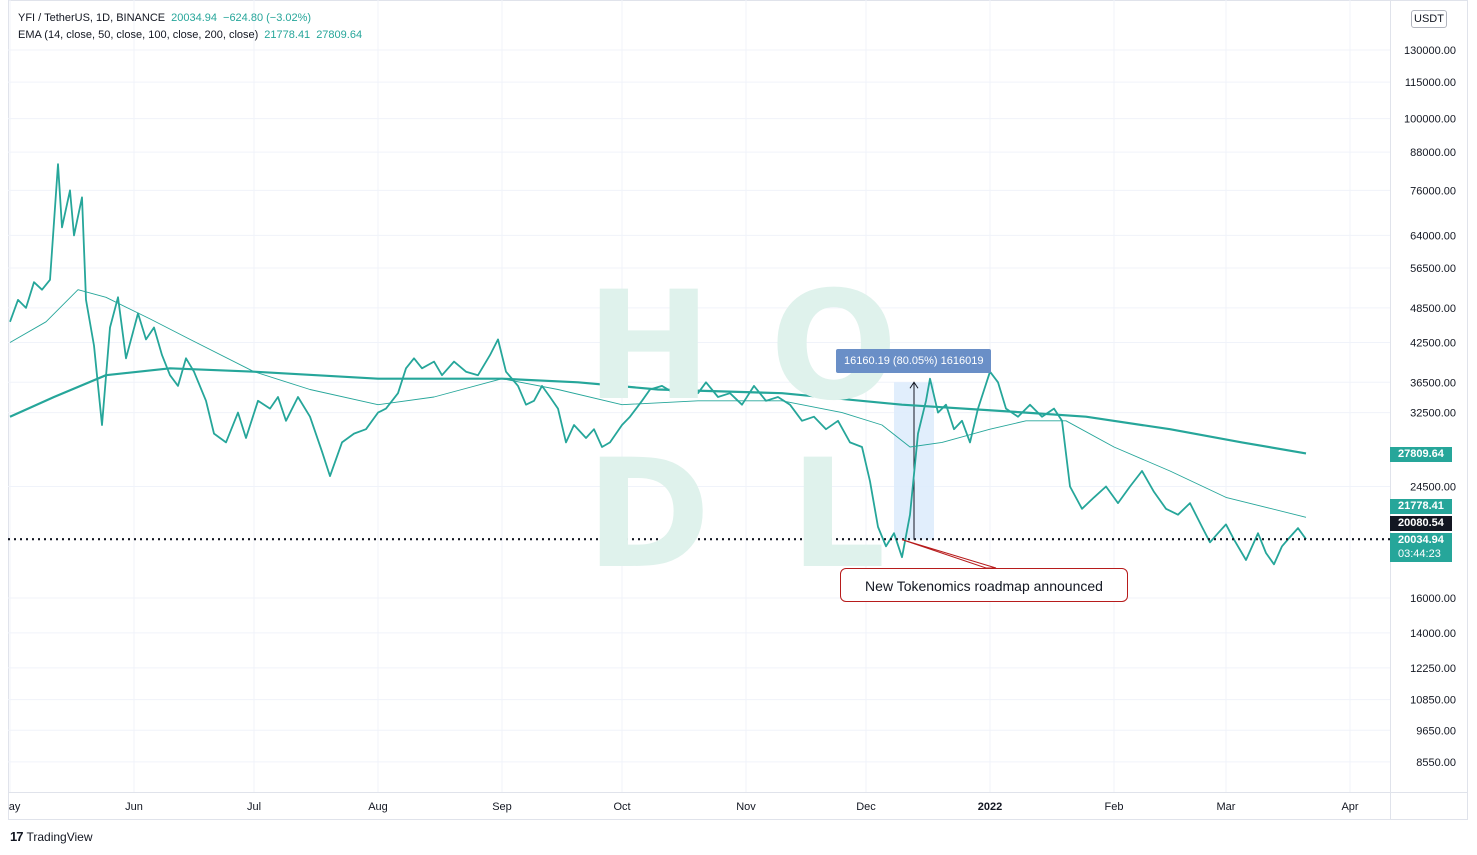  I want to click on ema-fast-value: 21778.41, so click(287, 35).